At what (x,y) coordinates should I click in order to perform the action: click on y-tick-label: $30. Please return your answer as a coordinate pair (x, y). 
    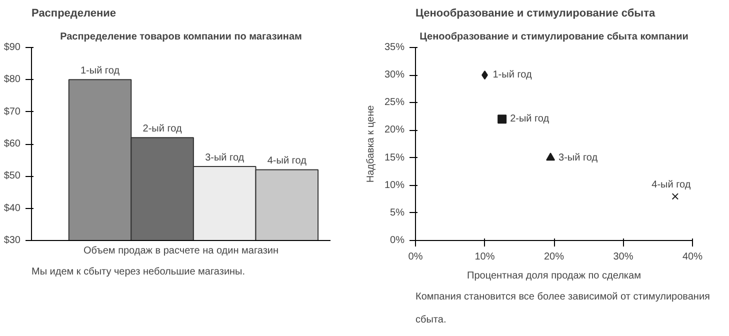
    Looking at the image, I should click on (12, 240).